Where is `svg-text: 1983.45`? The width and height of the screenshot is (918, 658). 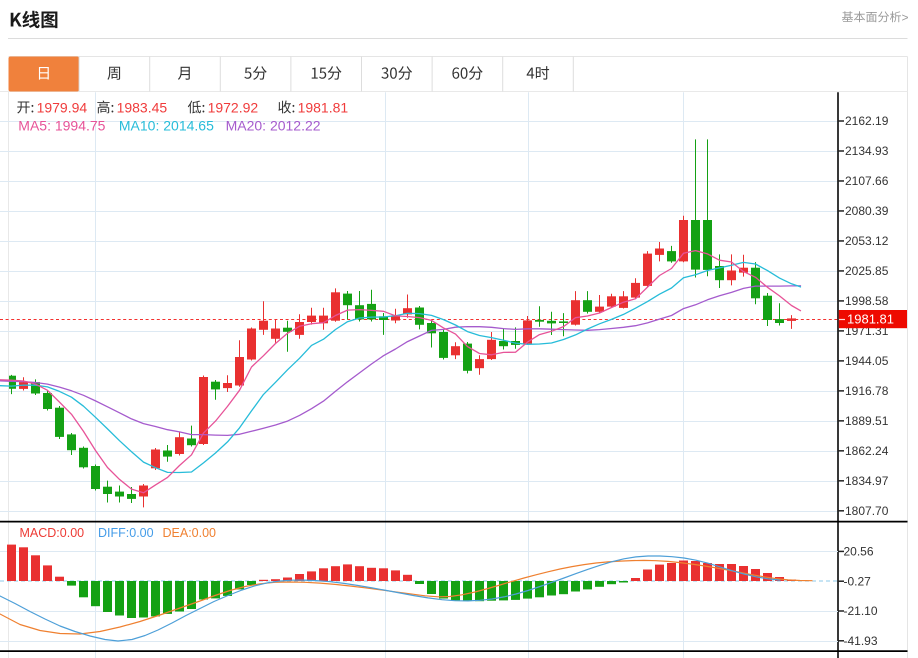
svg-text: 1983.45 is located at coordinates (142, 107).